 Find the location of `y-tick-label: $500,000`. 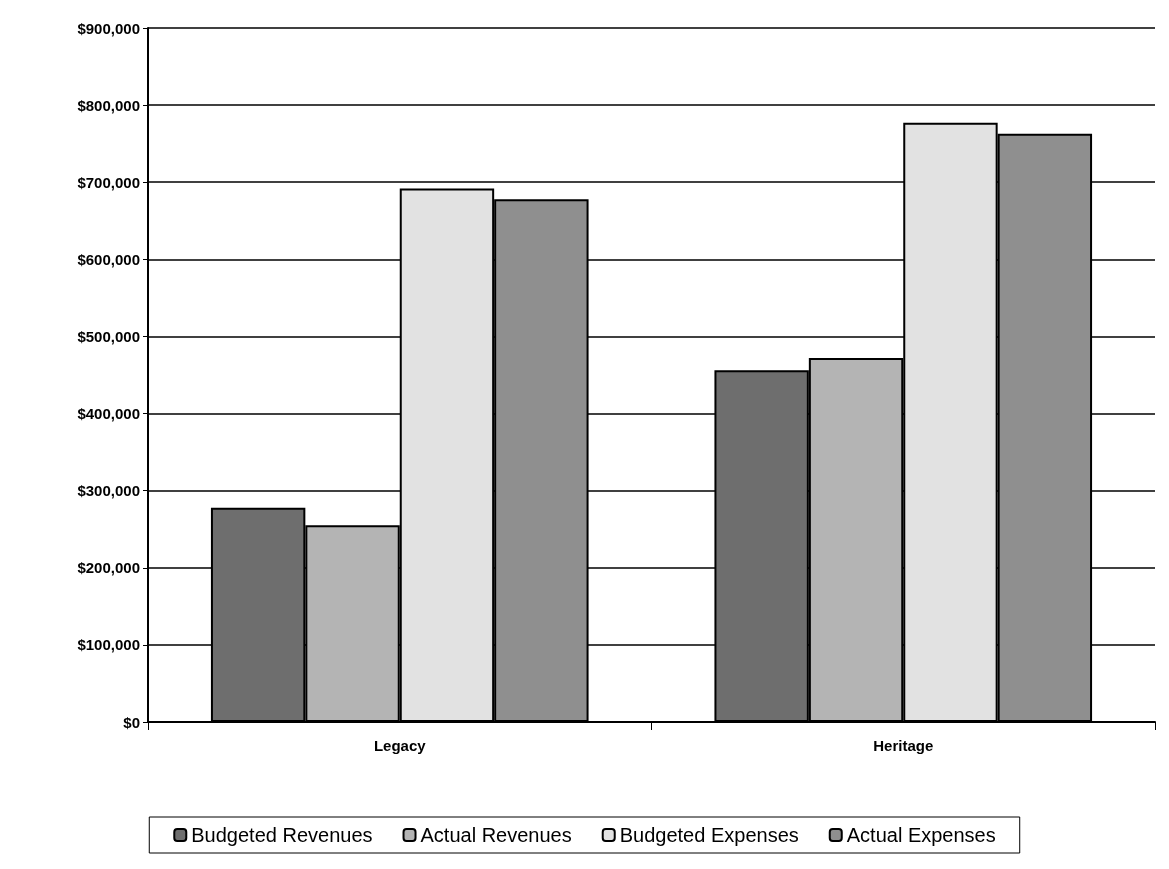

y-tick-label: $500,000 is located at coordinates (108, 336).